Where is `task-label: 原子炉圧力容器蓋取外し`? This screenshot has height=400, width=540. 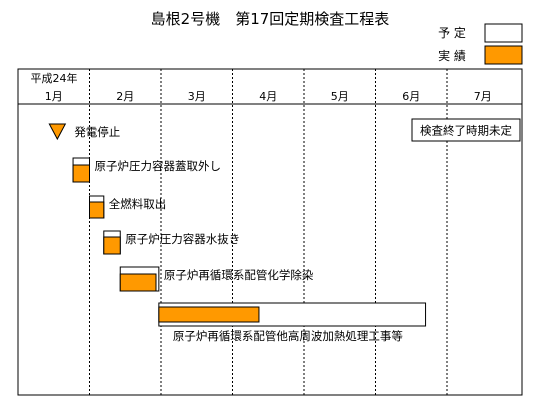
task-label: 原子炉圧力容器蓋取外し is located at coordinates (158, 166).